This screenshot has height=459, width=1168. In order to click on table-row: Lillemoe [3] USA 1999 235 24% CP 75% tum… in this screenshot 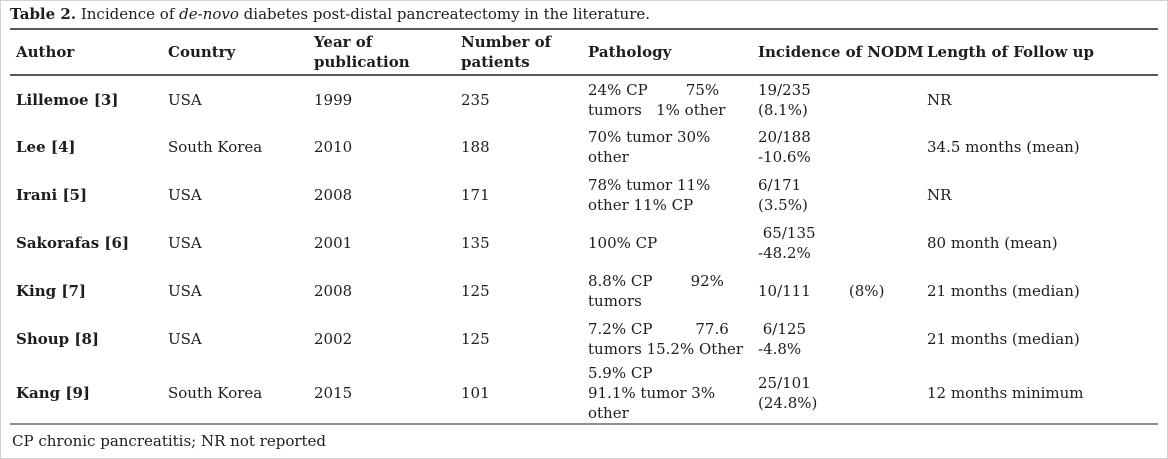, I will do `click(584, 99)`.